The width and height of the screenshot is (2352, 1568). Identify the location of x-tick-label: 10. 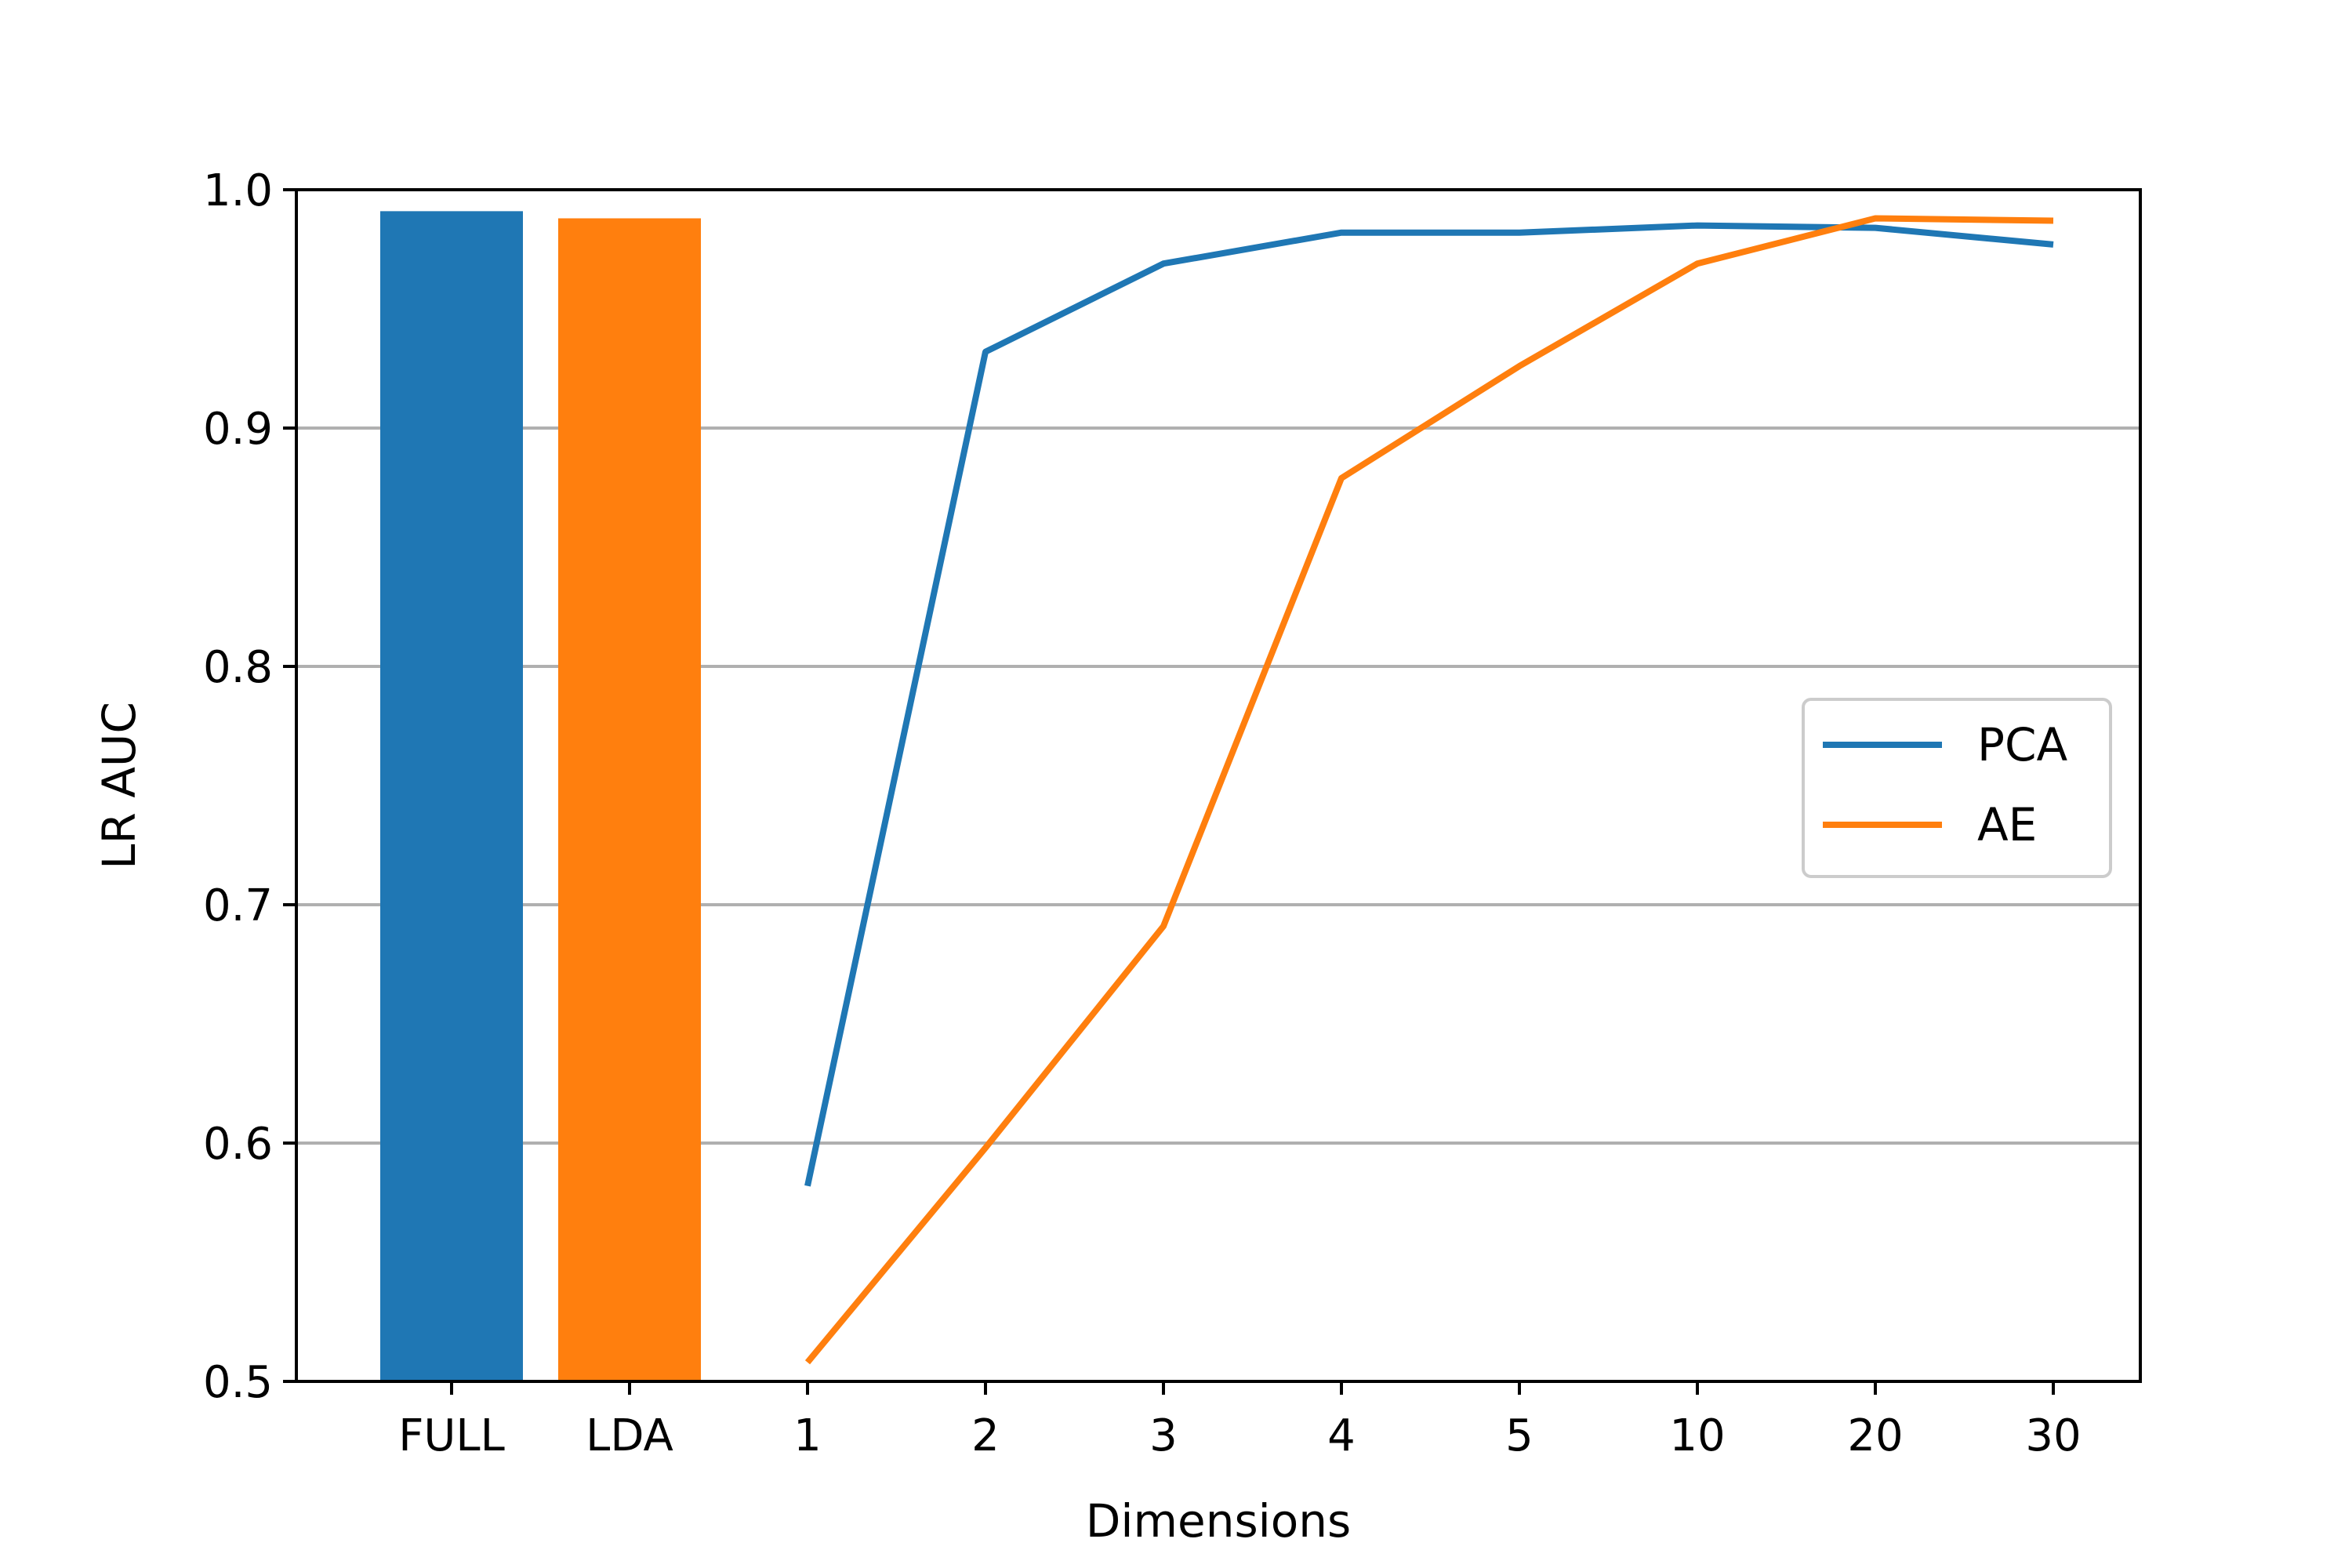
(1697, 1435).